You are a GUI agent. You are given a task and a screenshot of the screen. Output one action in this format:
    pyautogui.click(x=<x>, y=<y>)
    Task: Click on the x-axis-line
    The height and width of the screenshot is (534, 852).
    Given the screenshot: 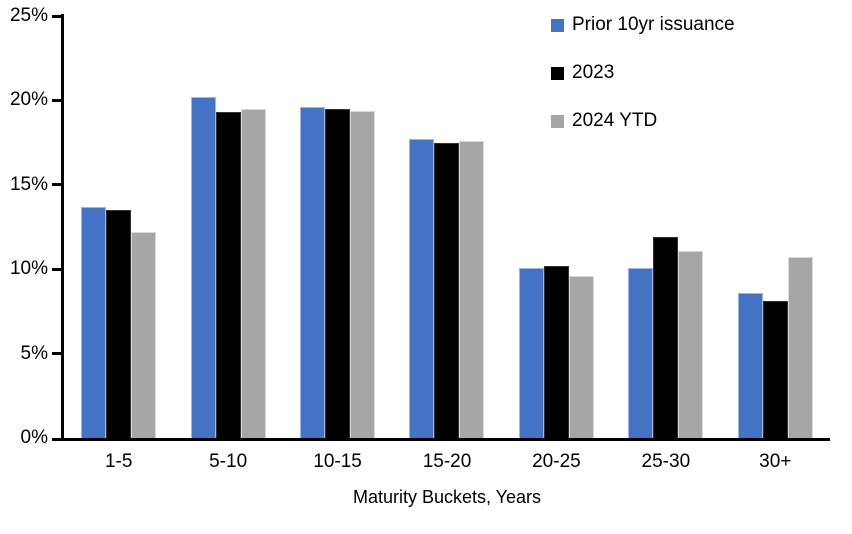 What is the action you would take?
    pyautogui.click(x=441, y=439)
    